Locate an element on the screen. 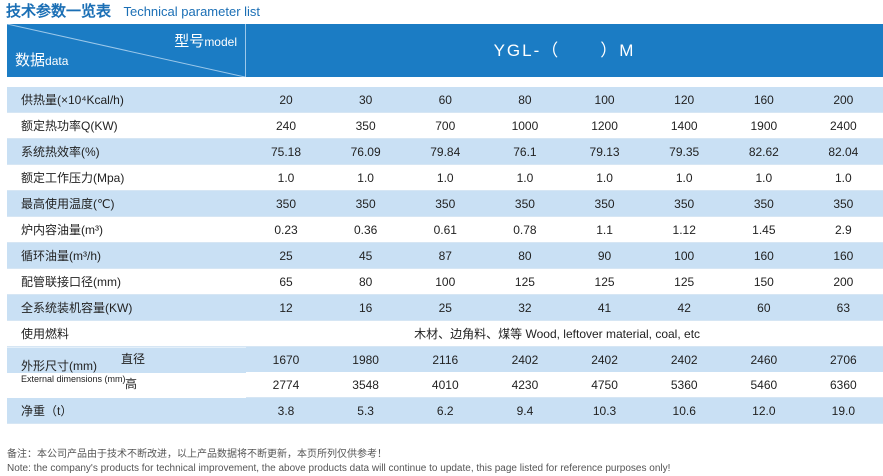 The width and height of the screenshot is (883, 476). table-row: 配管联接口径(mm) 65 80 100 125 125 125 150 200 is located at coordinates (445, 281).